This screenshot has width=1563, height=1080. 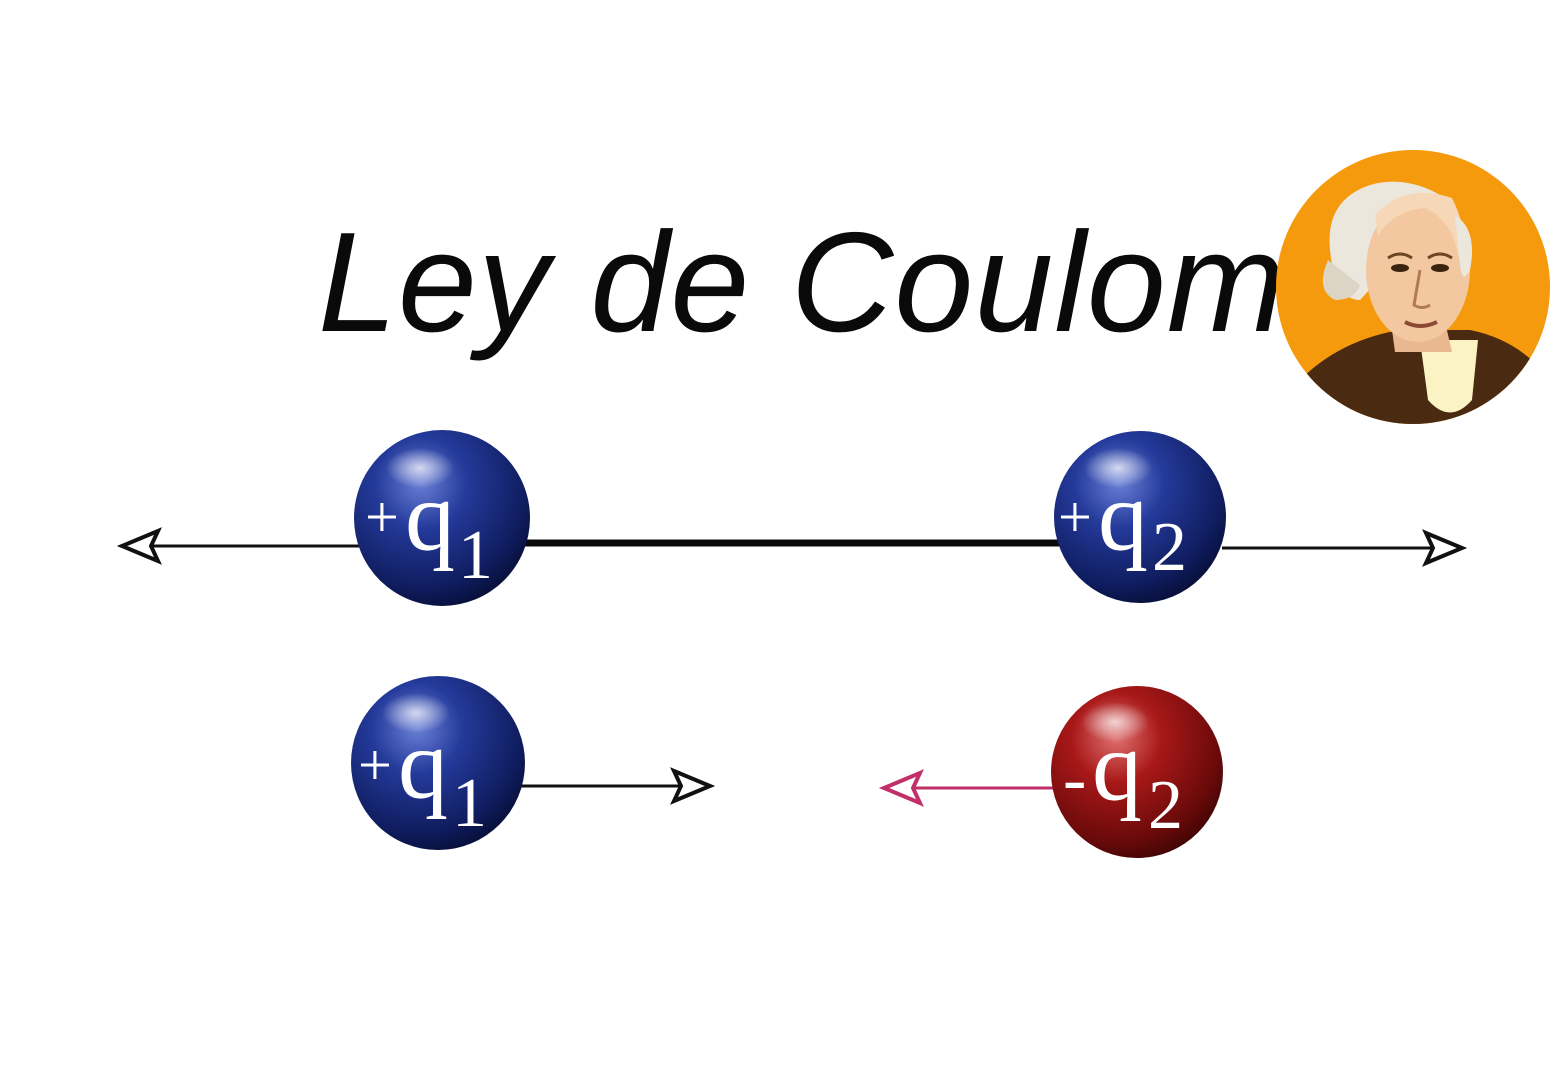 I want to click on repulsion-row: + q 1 + q 2, so click(x=792, y=518).